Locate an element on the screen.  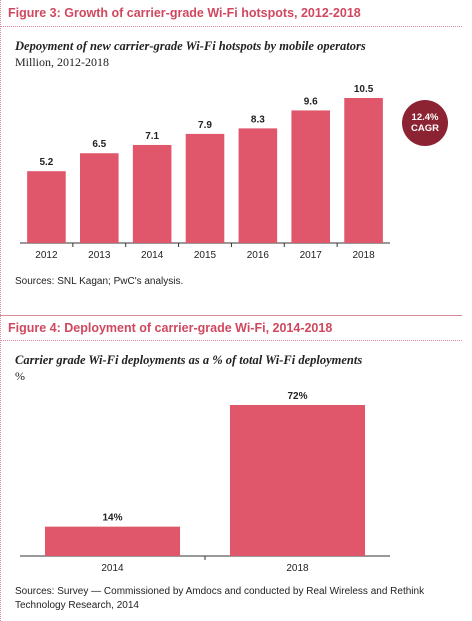
fig3-bar-2016 is located at coordinates (258, 185).